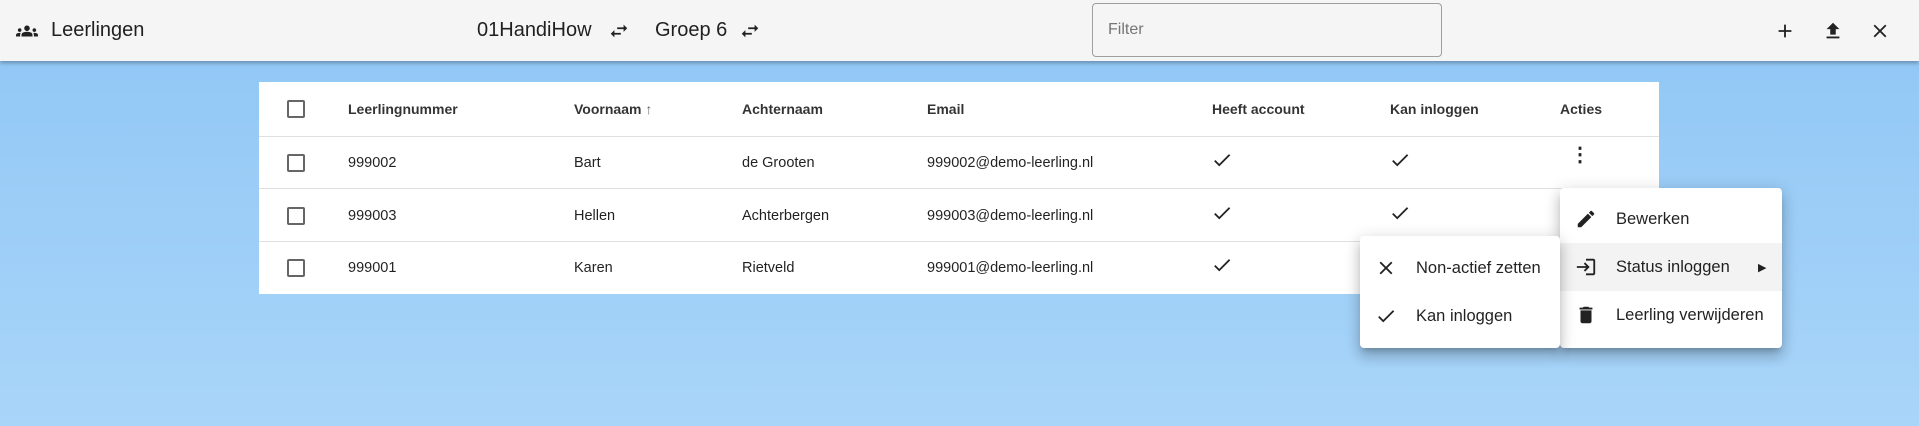  What do you see at coordinates (27, 31) in the screenshot?
I see `people-icon` at bounding box center [27, 31].